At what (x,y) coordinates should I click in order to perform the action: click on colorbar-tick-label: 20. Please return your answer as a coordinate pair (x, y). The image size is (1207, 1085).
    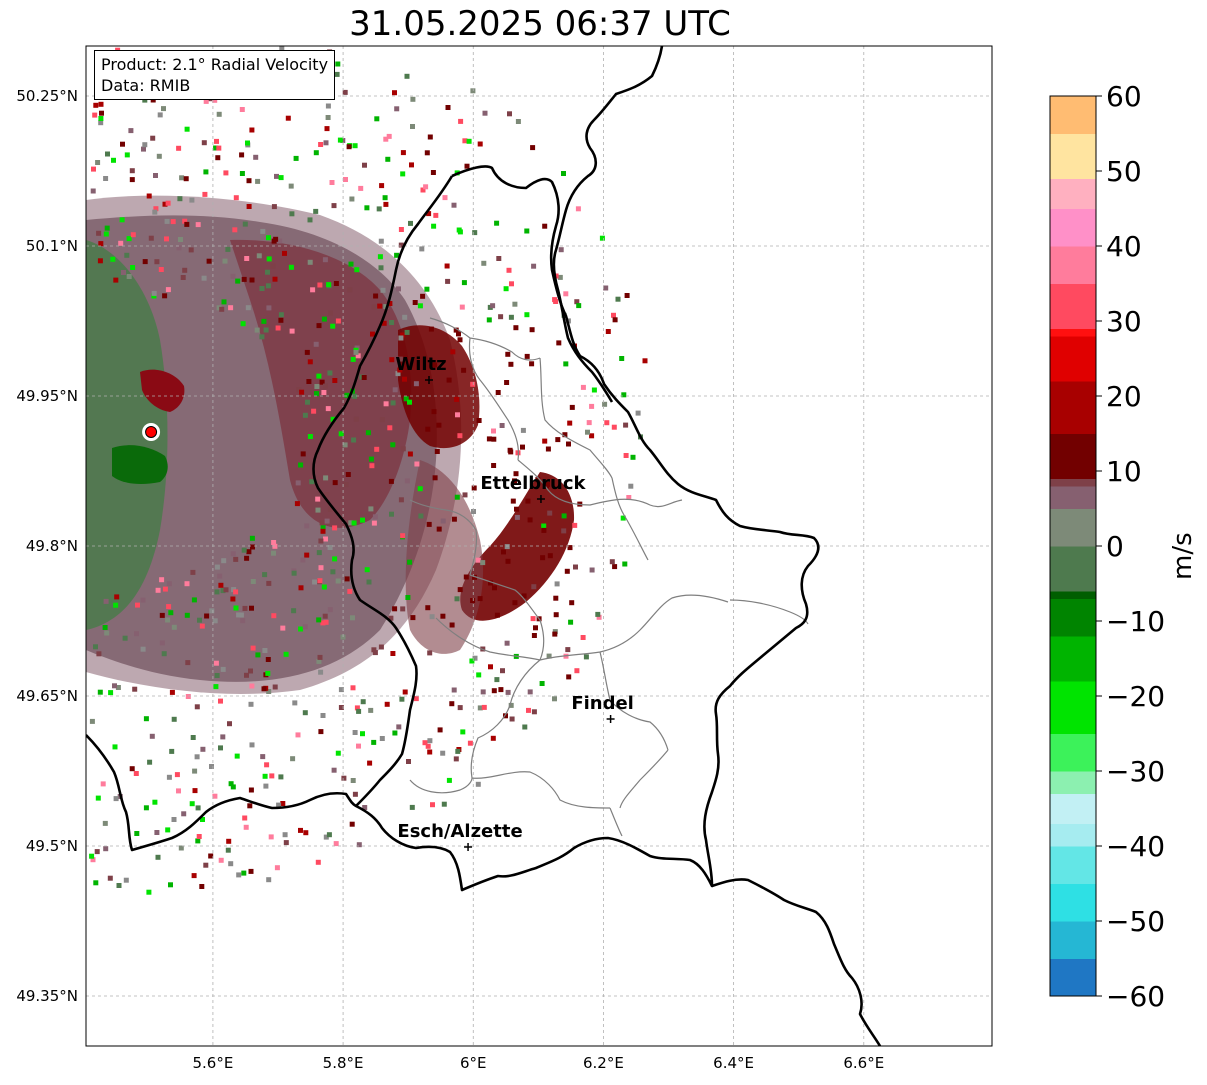
    Looking at the image, I should click on (1124, 396).